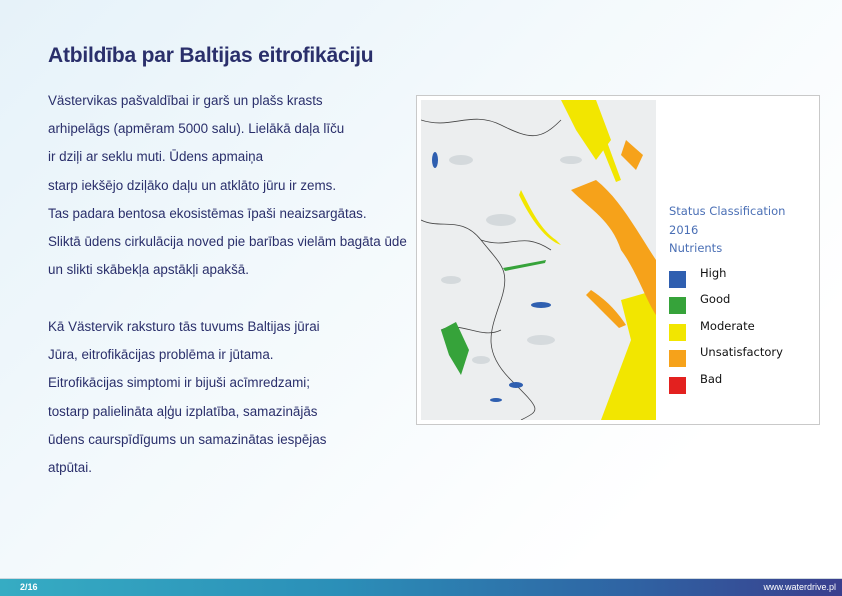  What do you see at coordinates (696, 248) in the screenshot?
I see `legend-title-line: Nutrients` at bounding box center [696, 248].